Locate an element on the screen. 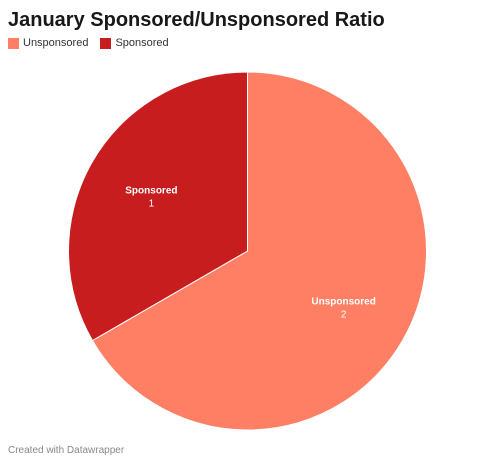 The image size is (495, 465). chart-title: January Sponsored/Unsponsored Ratio is located at coordinates (196, 20).